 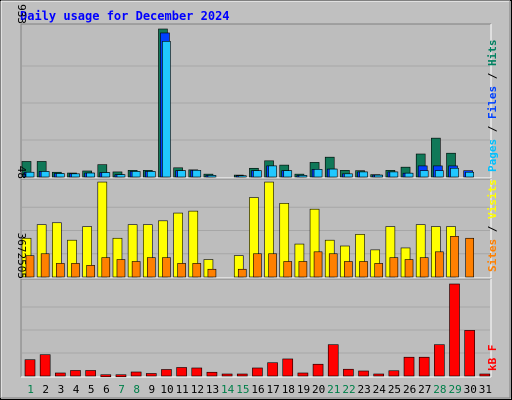 I want to click on panel-legend: Sites / Visits, so click(x=492, y=225).